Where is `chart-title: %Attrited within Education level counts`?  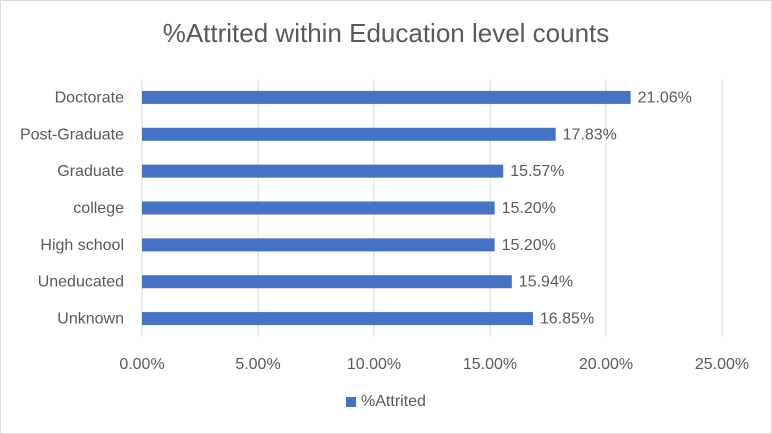
chart-title: %Attrited within Education level counts is located at coordinates (386, 33).